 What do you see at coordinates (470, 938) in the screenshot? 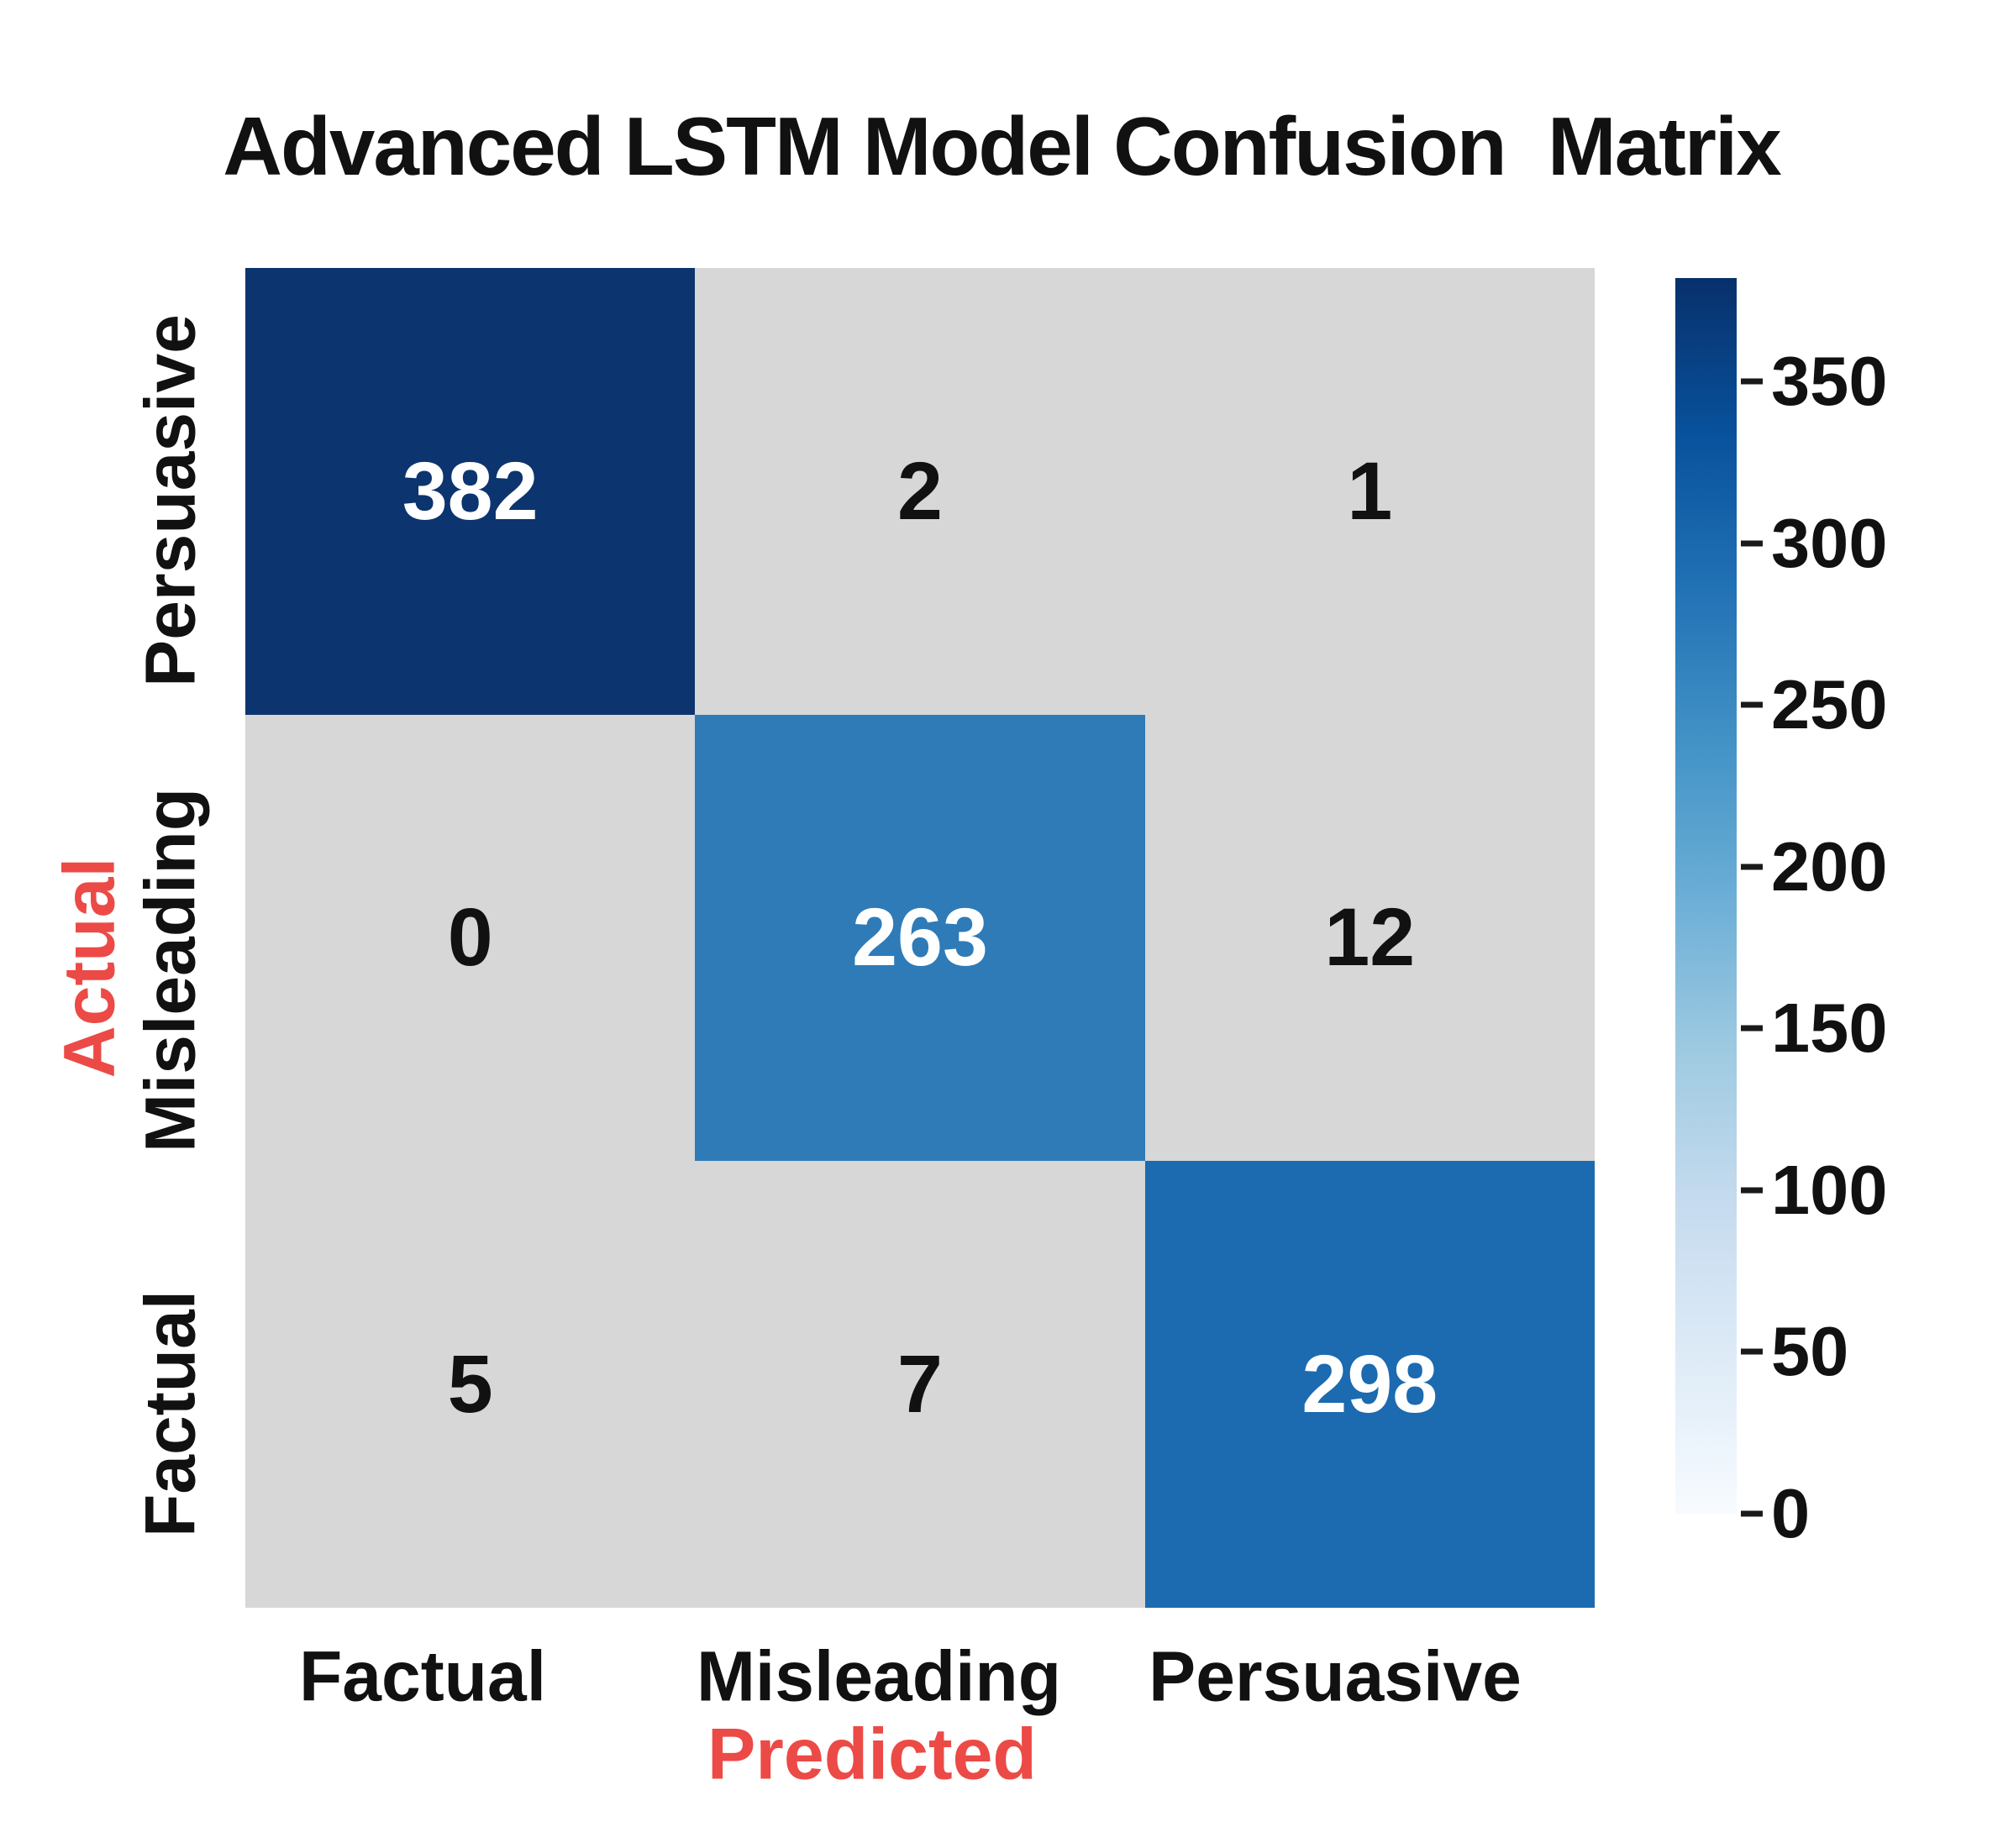
I see `matrix-cell-actual-misleading-predicted-factual: 0` at bounding box center [470, 938].